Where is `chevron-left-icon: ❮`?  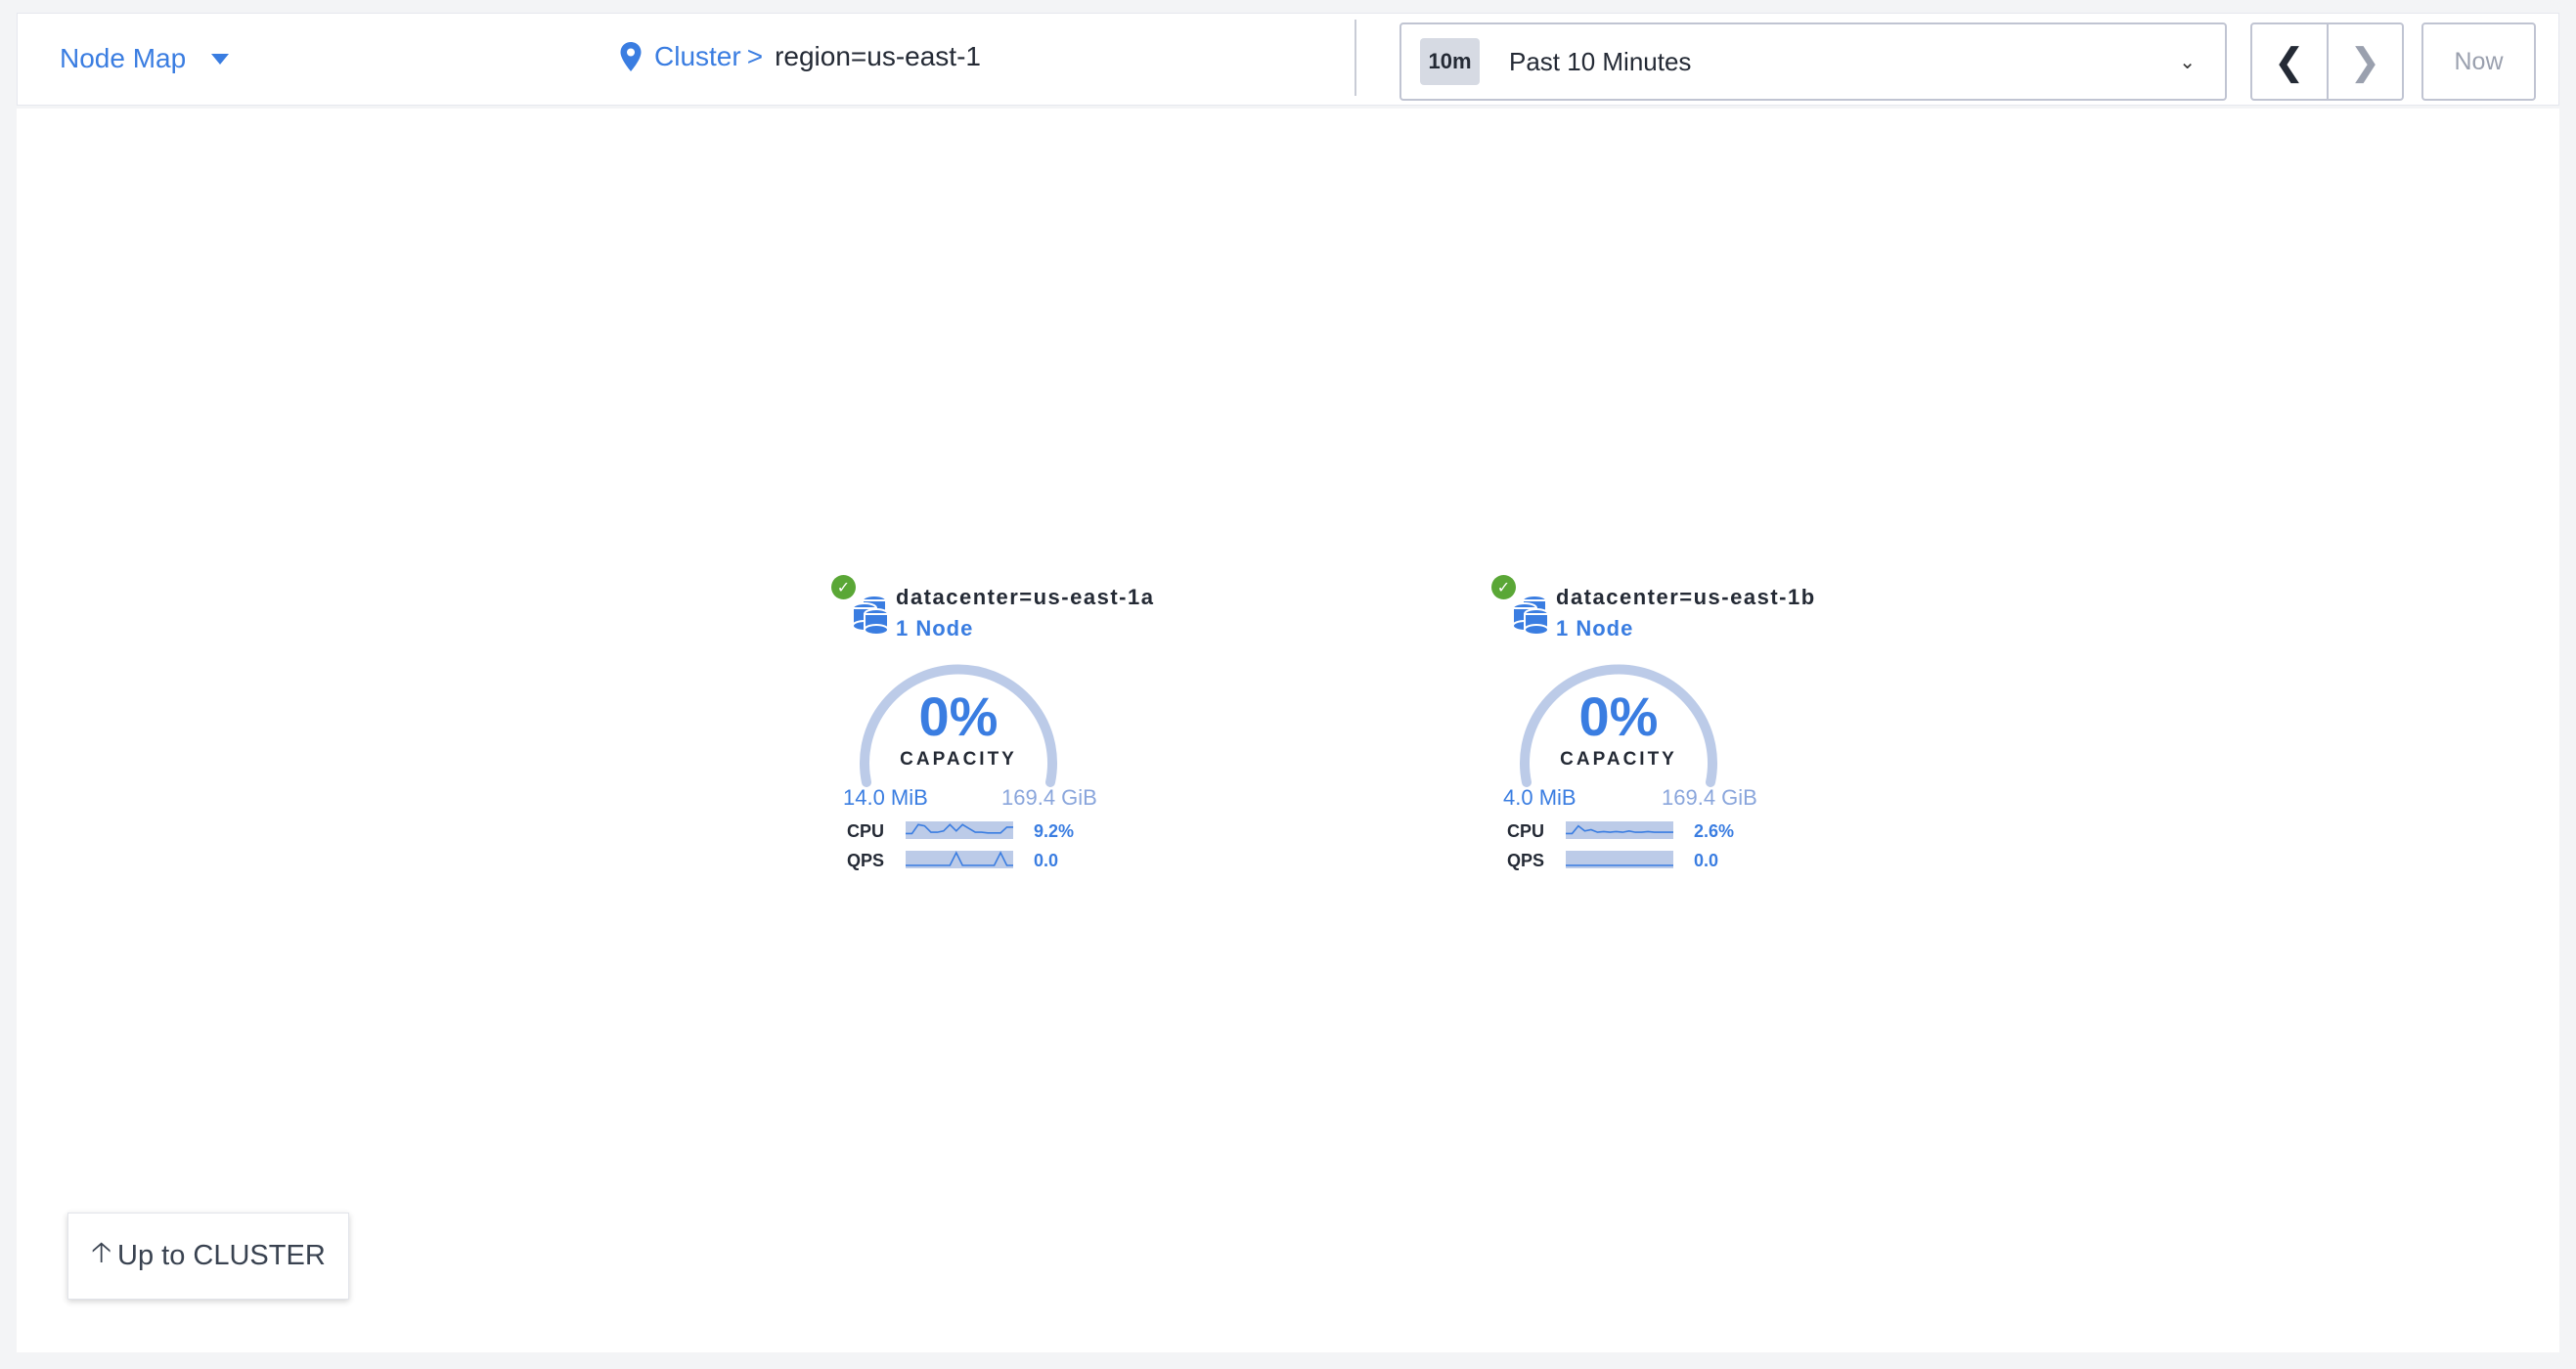 chevron-left-icon: ❮ is located at coordinates (2289, 62).